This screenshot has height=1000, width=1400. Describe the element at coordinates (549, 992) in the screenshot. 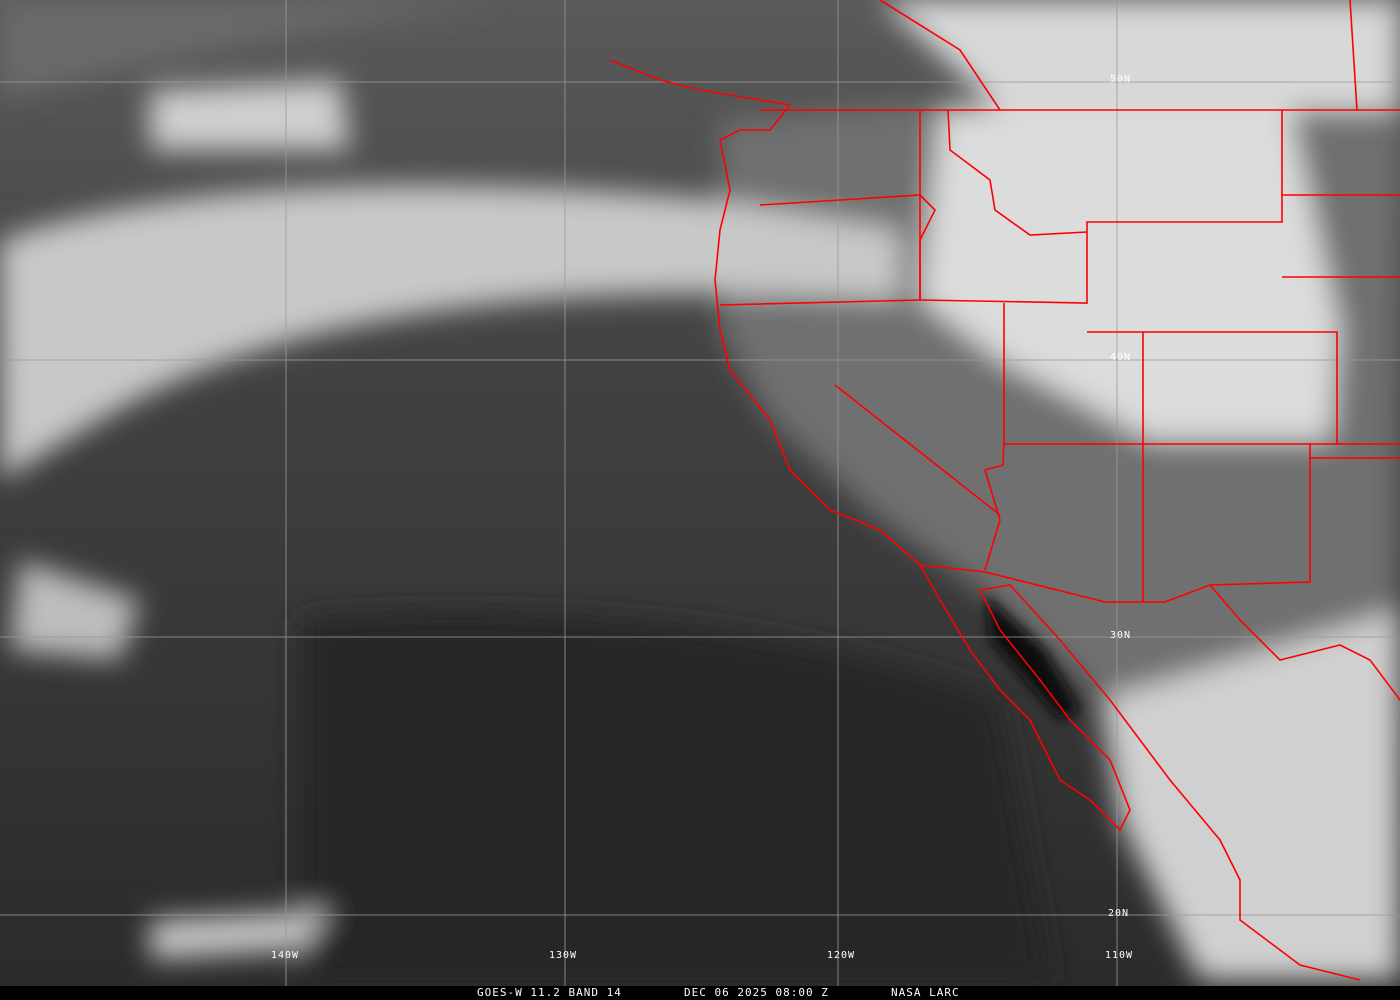

I see `satellite-band: GOES-W 11.2 BAND 14` at that location.